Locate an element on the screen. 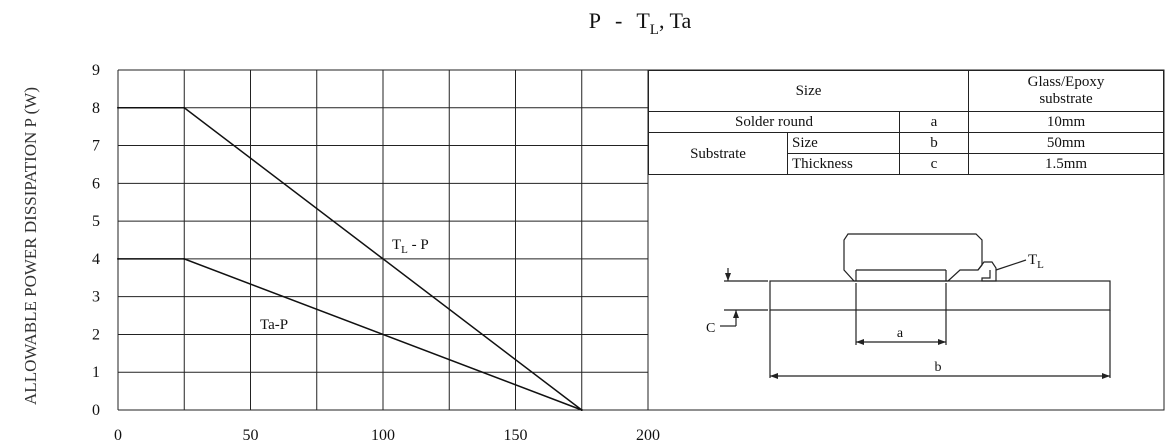 The height and width of the screenshot is (445, 1173). y-axis-label: ALLOWABLE POWER DISSIPATION P (W) is located at coordinates (30, 246).